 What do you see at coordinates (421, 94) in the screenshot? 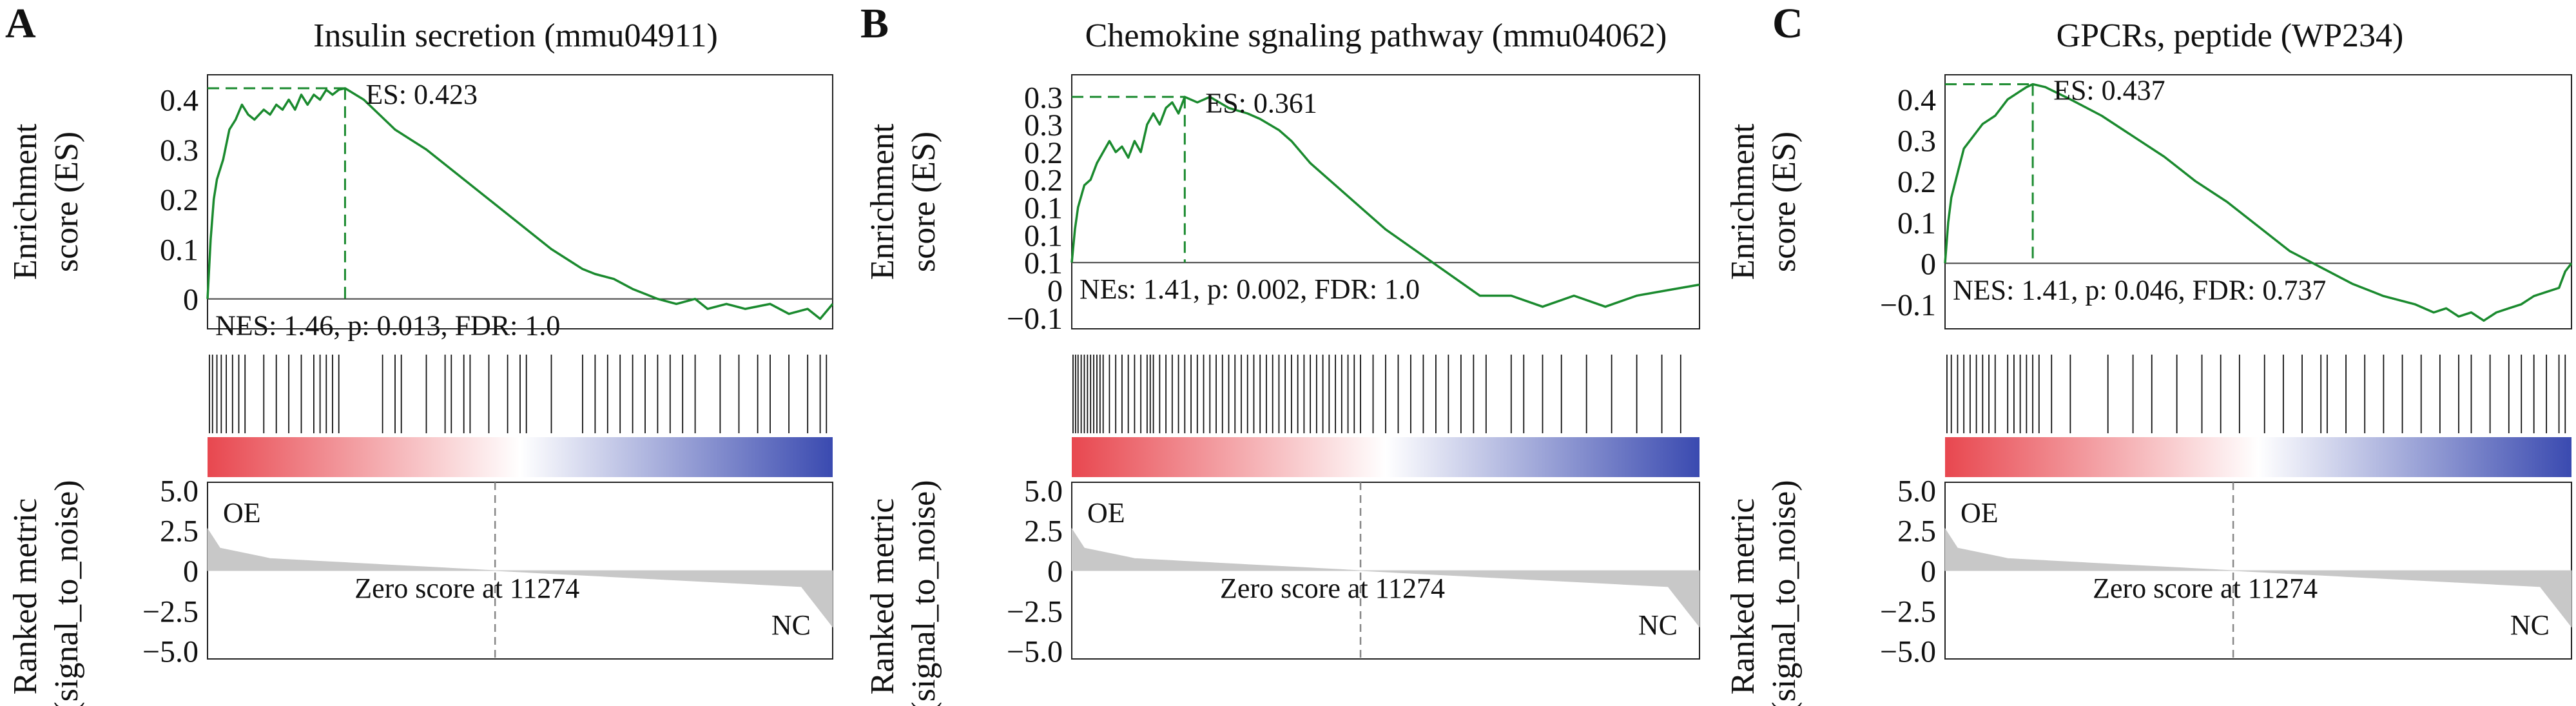
I see `es-value-label: ES: 0.423` at bounding box center [421, 94].